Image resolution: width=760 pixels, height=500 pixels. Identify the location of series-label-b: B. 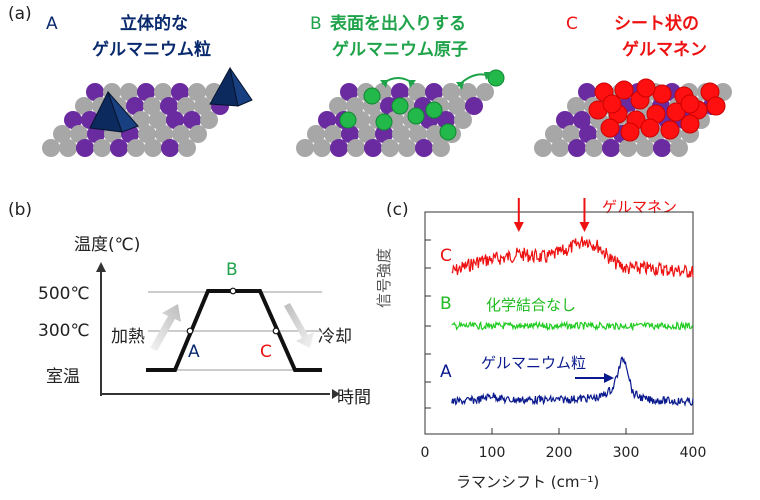
(446, 304).